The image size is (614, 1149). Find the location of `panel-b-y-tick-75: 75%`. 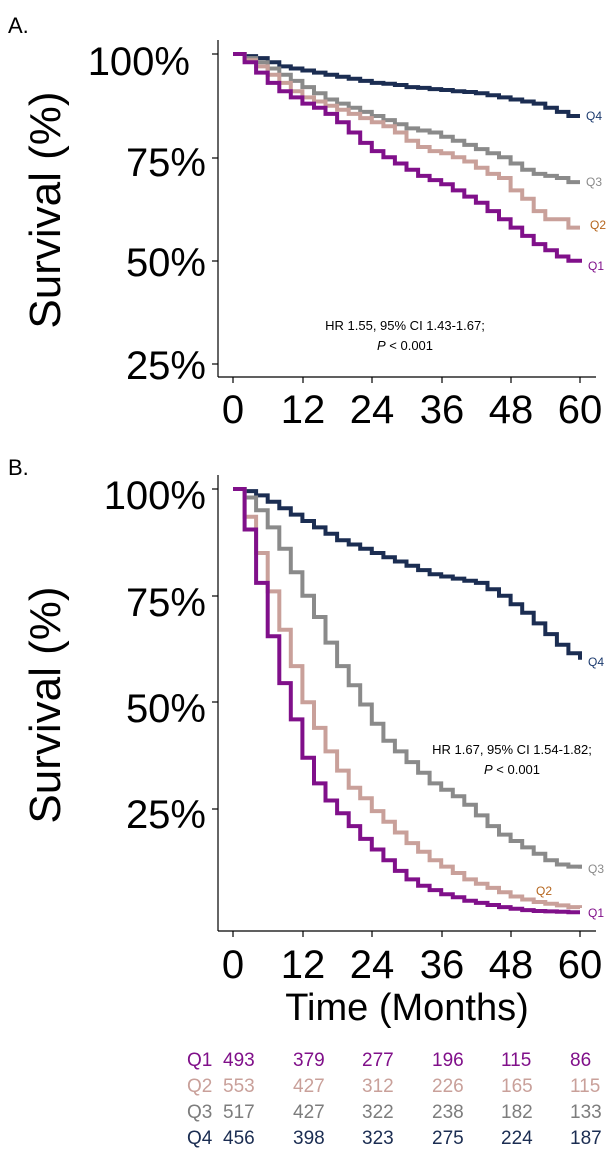

panel-b-y-tick-75: 75% is located at coordinates (166, 603).